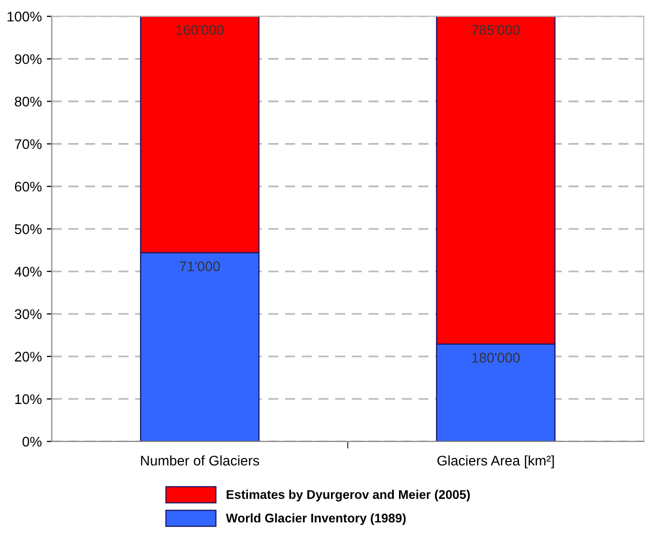 The image size is (647, 545). Describe the element at coordinates (28, 271) in the screenshot. I see `y-tick-label: 40%` at that location.